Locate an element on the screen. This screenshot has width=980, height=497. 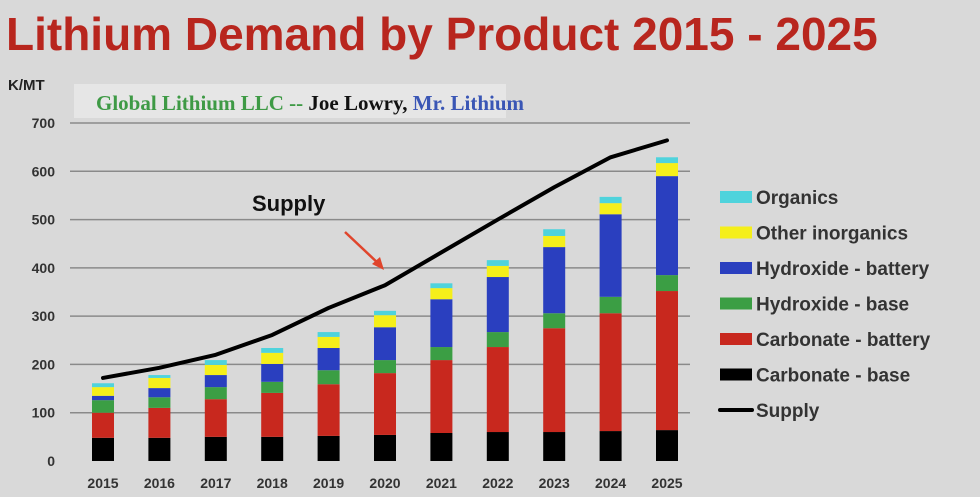
bar-segment-organics-2025 is located at coordinates (667, 160).